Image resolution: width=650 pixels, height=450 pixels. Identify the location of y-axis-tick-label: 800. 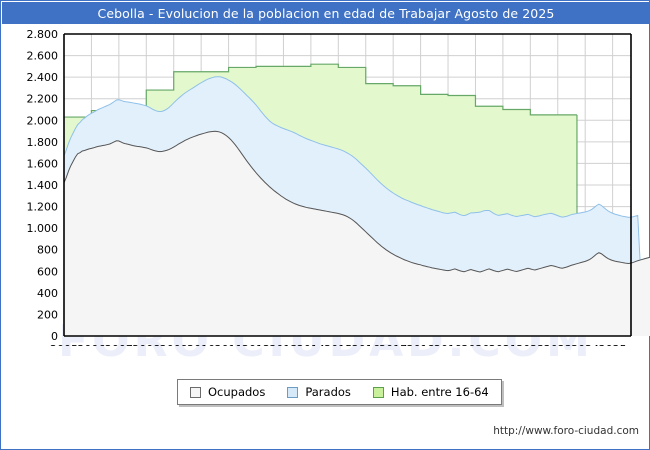
(47, 250).